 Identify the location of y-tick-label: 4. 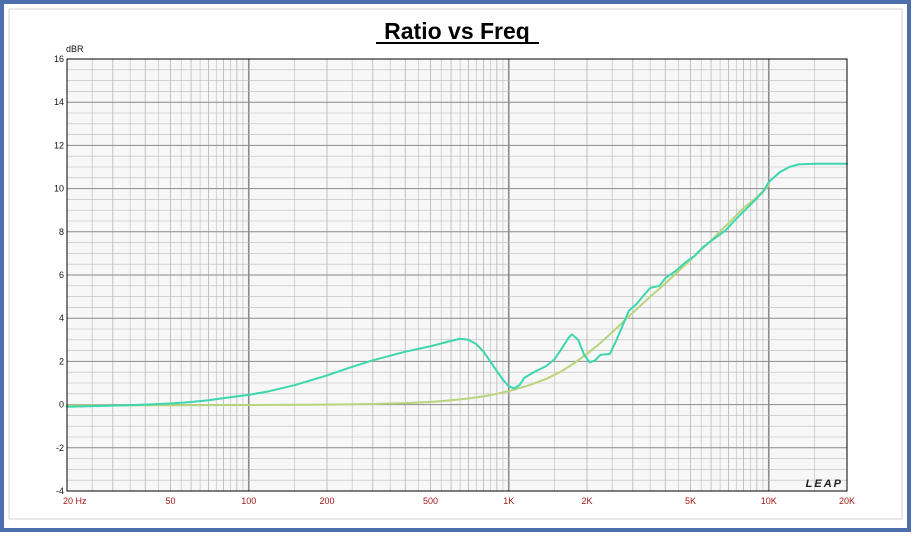
(61, 318).